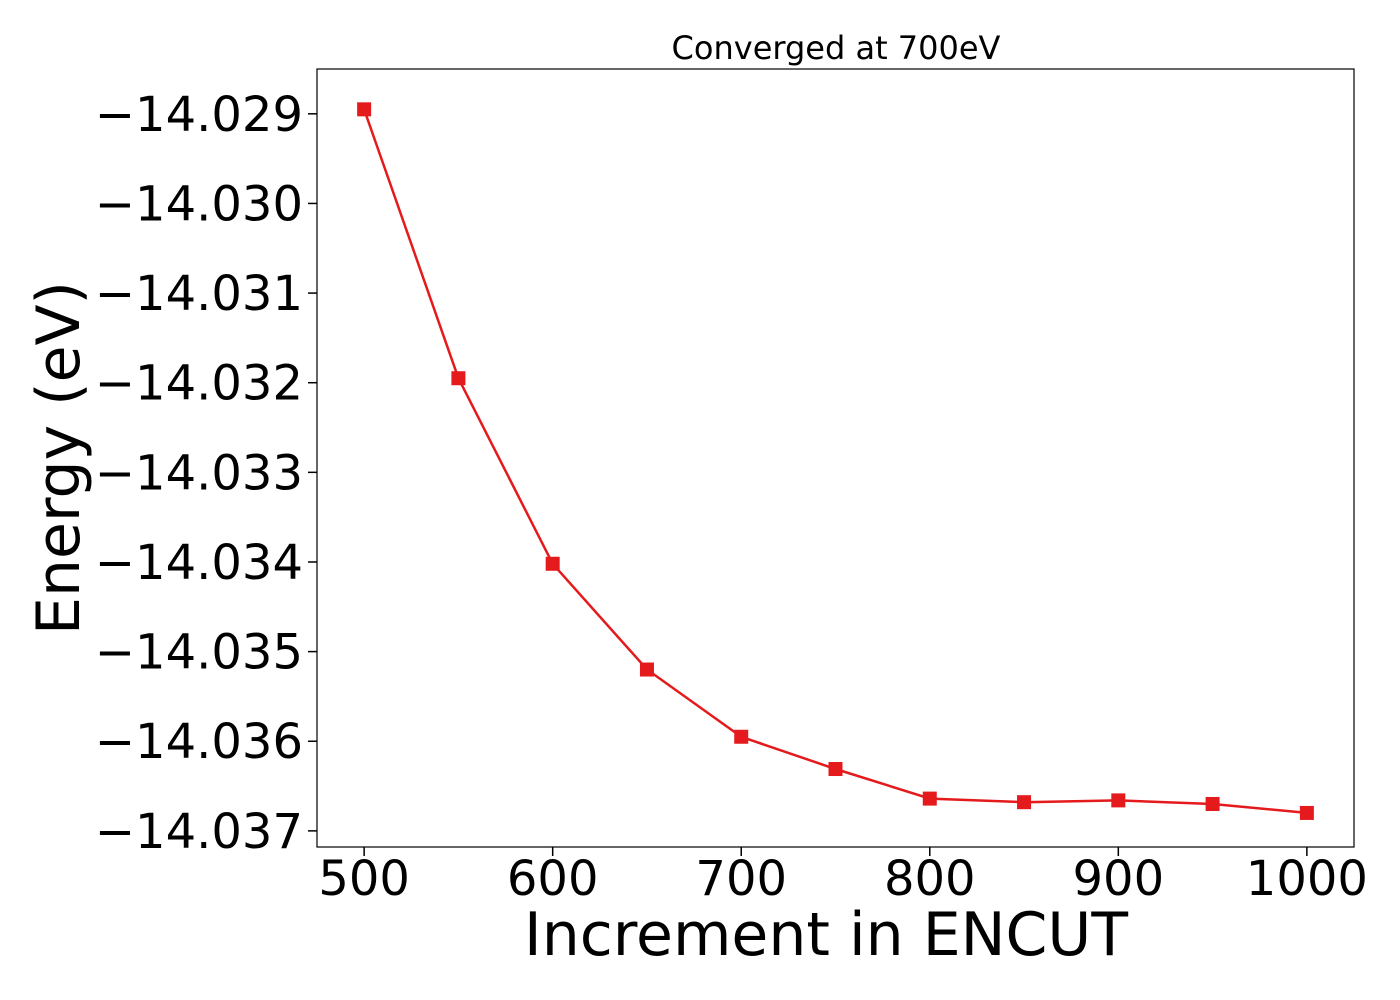 The height and width of the screenshot is (1000, 1400). Describe the element at coordinates (199, 473) in the screenshot. I see `y-tick-label: −14.033` at that location.